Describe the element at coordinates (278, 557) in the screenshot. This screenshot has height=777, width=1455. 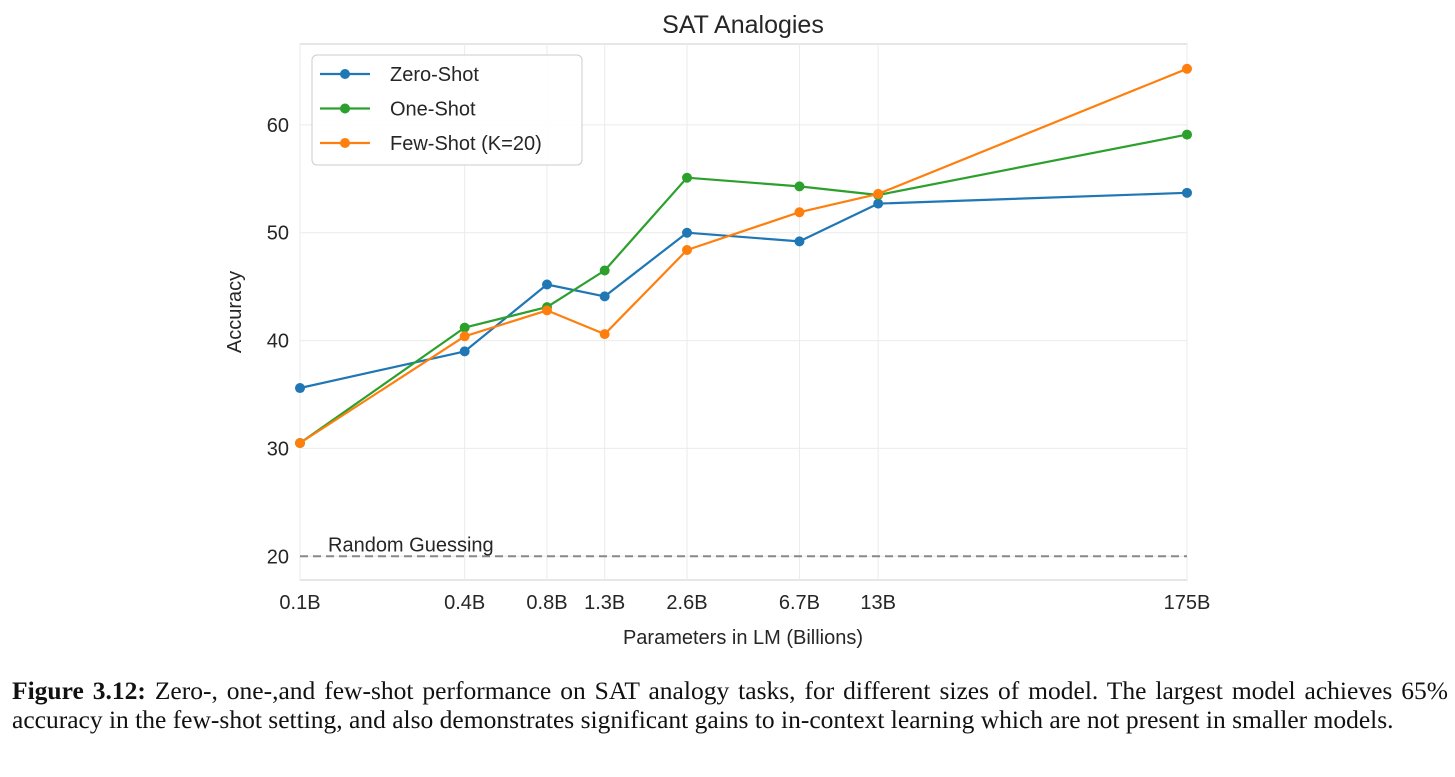
I see `y-tick-label: 20` at that location.